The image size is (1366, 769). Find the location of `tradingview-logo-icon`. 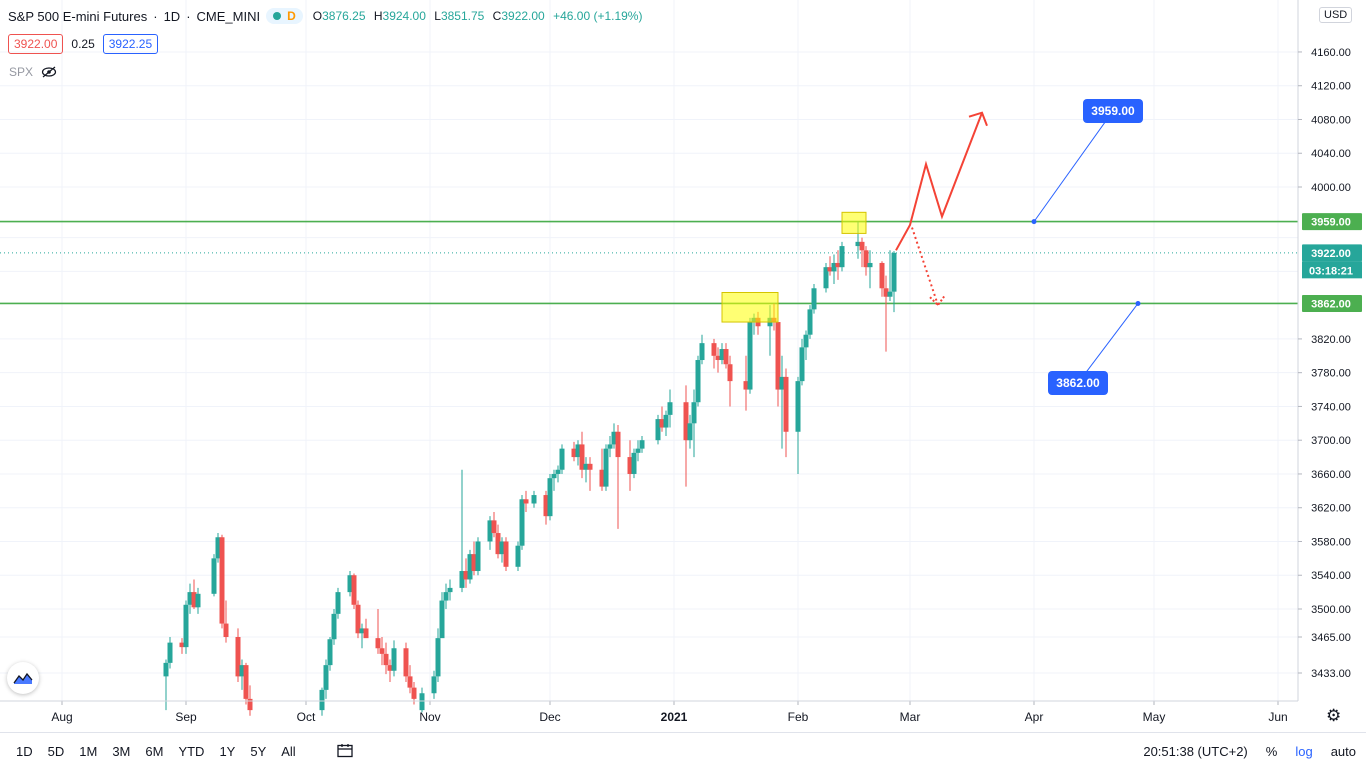

tradingview-logo-icon is located at coordinates (23, 678).